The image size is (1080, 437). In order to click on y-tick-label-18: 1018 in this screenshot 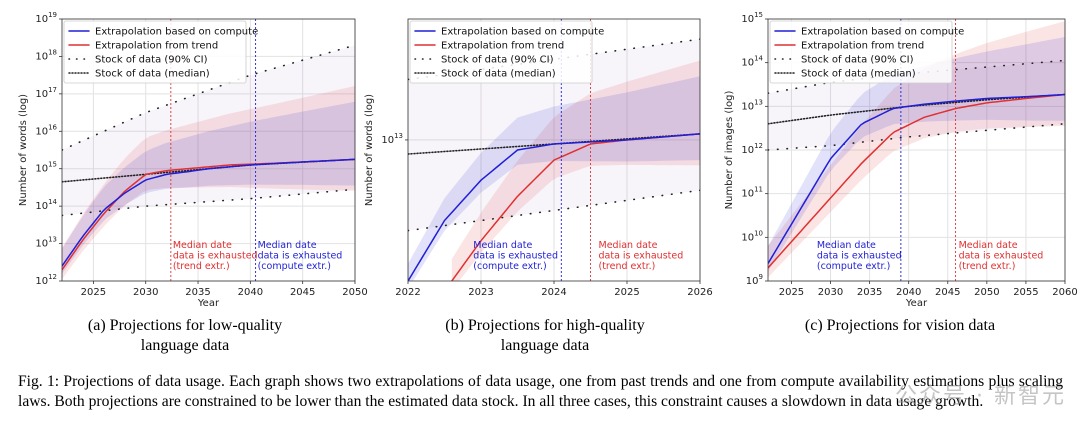, I will do `click(46, 55)`.